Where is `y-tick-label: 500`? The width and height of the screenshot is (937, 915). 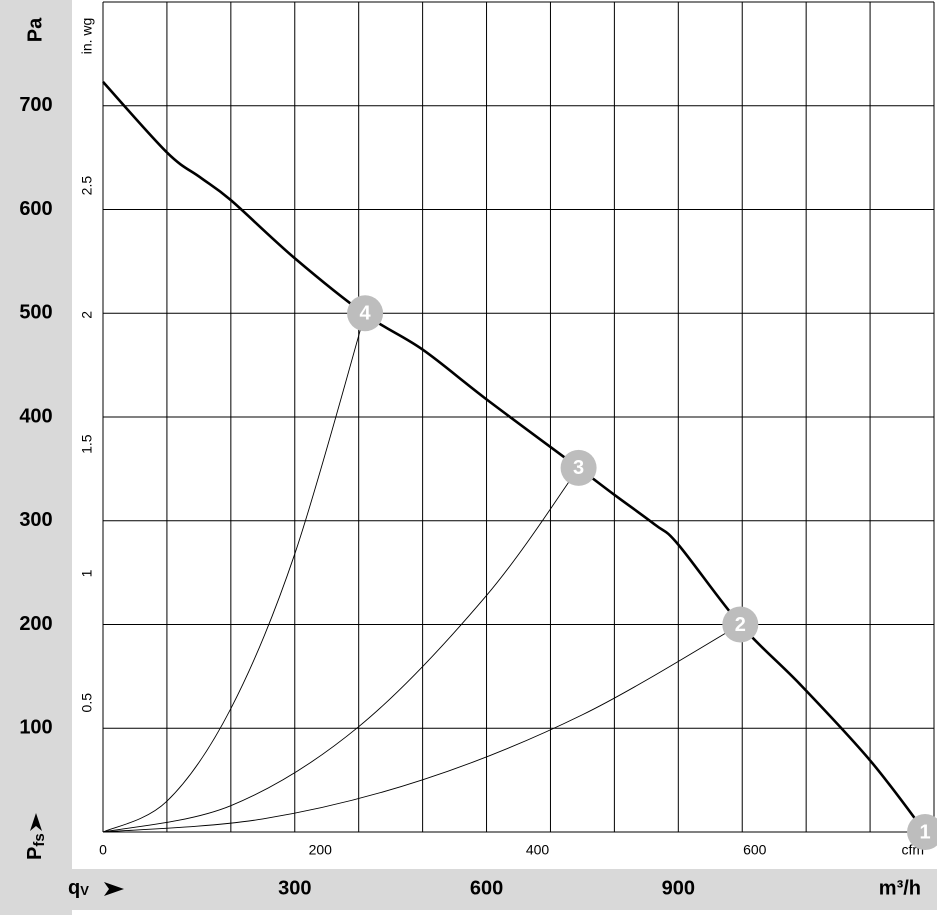
y-tick-label: 500 is located at coordinates (35, 313).